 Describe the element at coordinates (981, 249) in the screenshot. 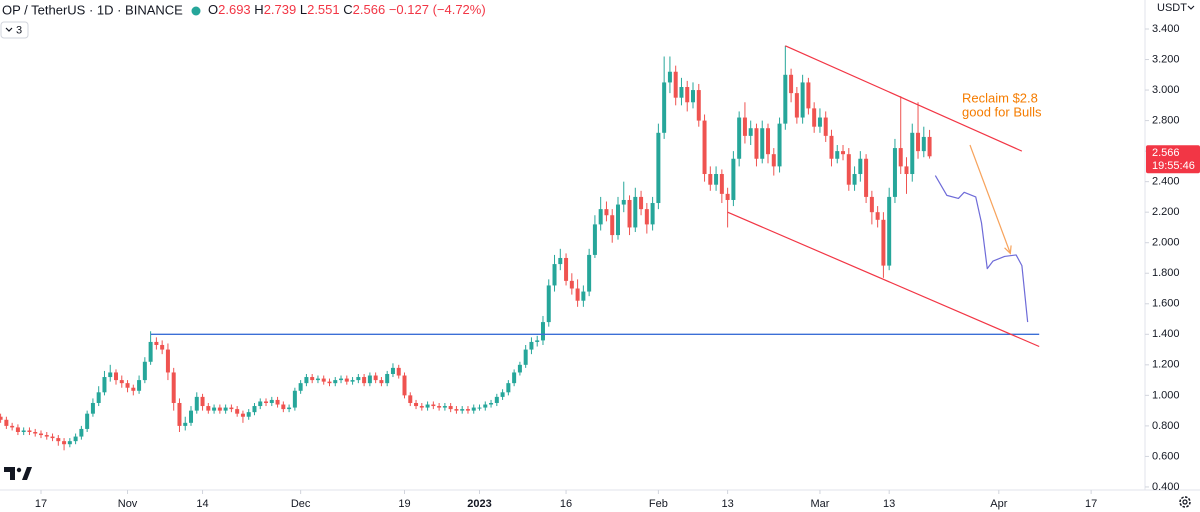

I see `projection-path` at that location.